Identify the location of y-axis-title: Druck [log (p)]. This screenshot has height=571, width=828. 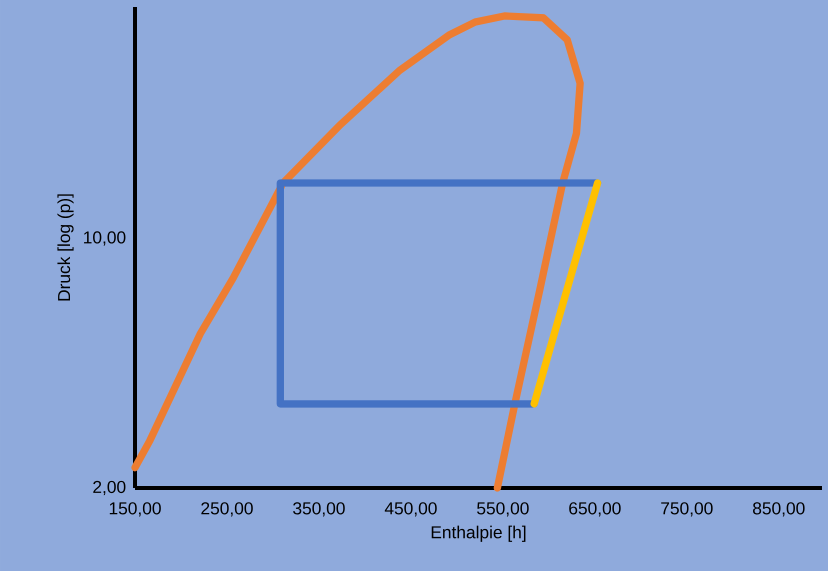
(65, 247).